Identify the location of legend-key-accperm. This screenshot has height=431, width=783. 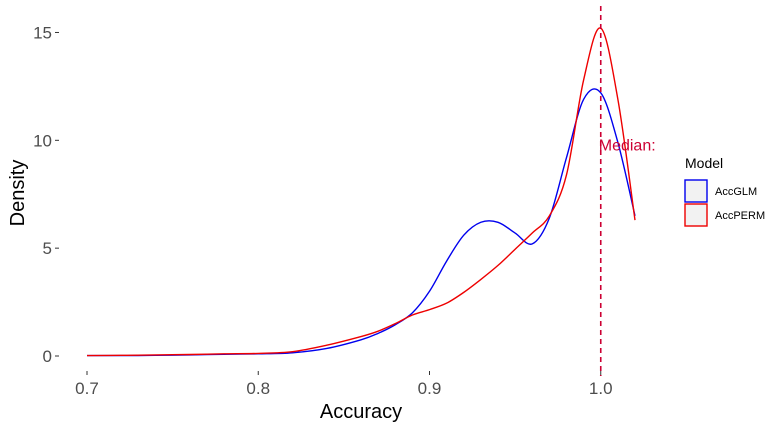
(696, 215).